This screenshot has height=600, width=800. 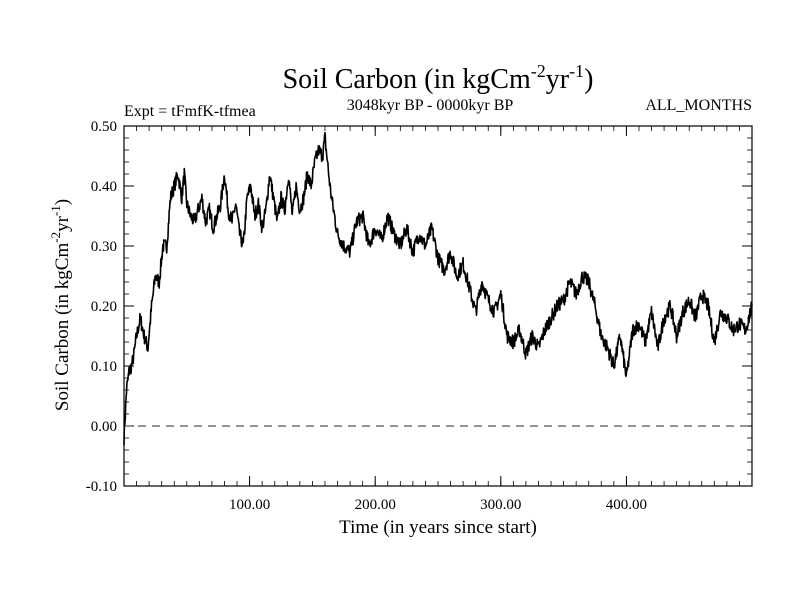 What do you see at coordinates (430, 105) in the screenshot?
I see `time-range-label: 3048kyr BP - 0000kyr BP` at bounding box center [430, 105].